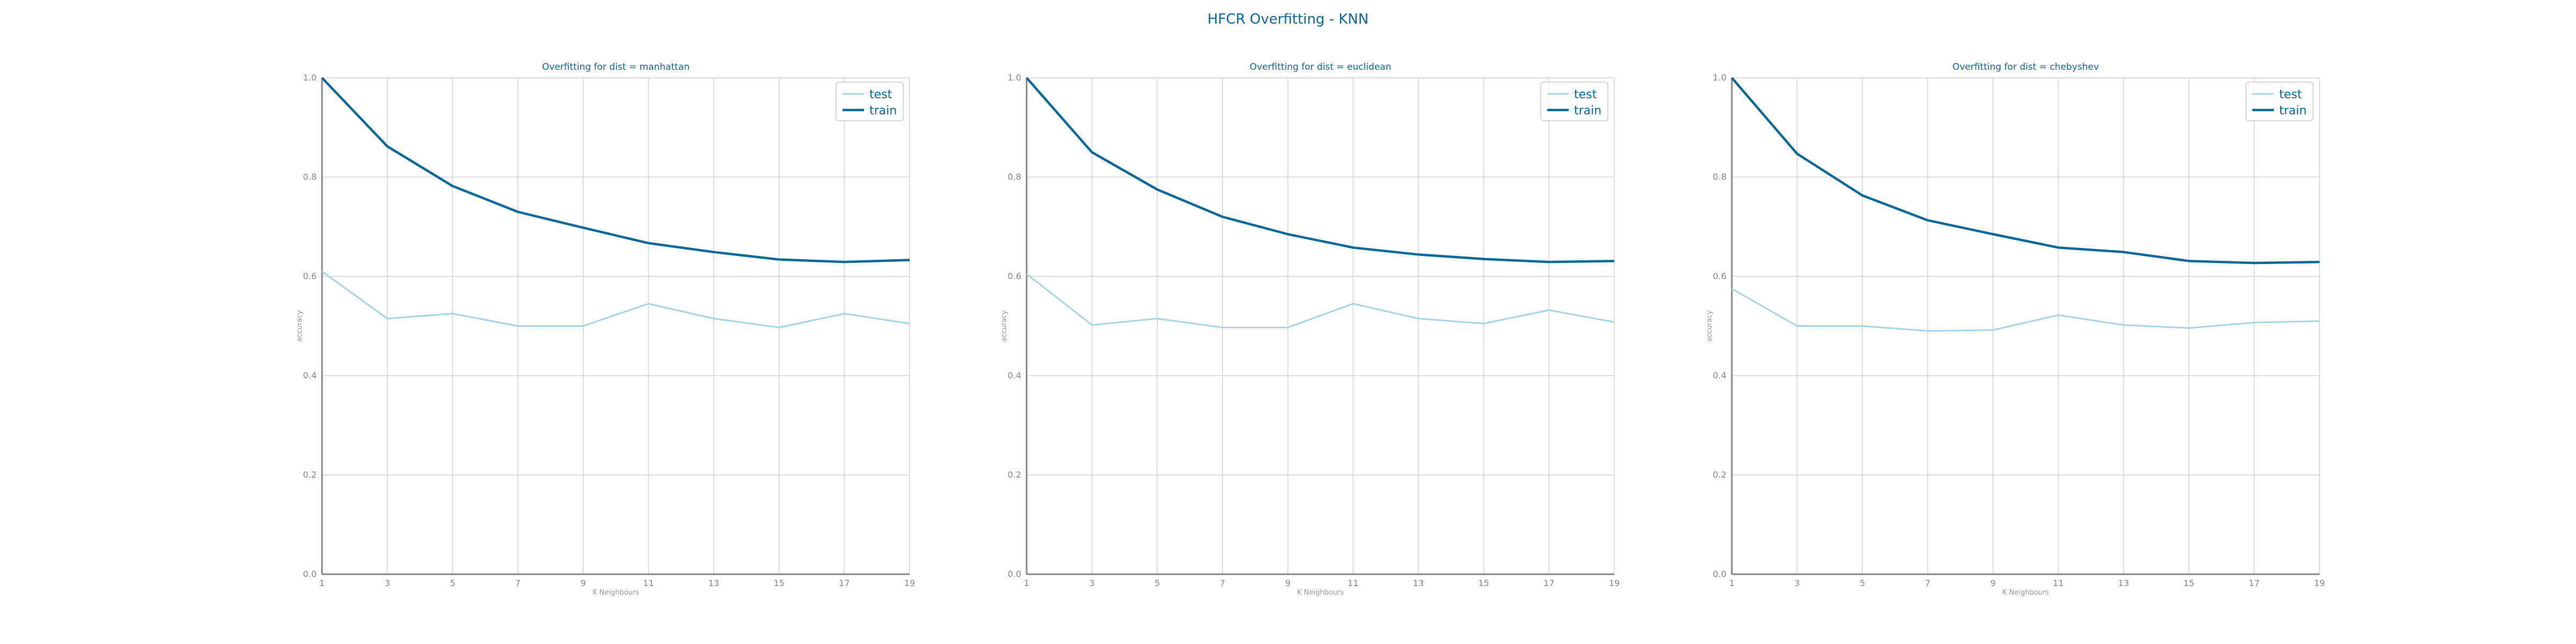 The image size is (2576, 644). Describe the element at coordinates (1321, 67) in the screenshot. I see `subplot-title: Overfitting for dist = euclidean` at that location.